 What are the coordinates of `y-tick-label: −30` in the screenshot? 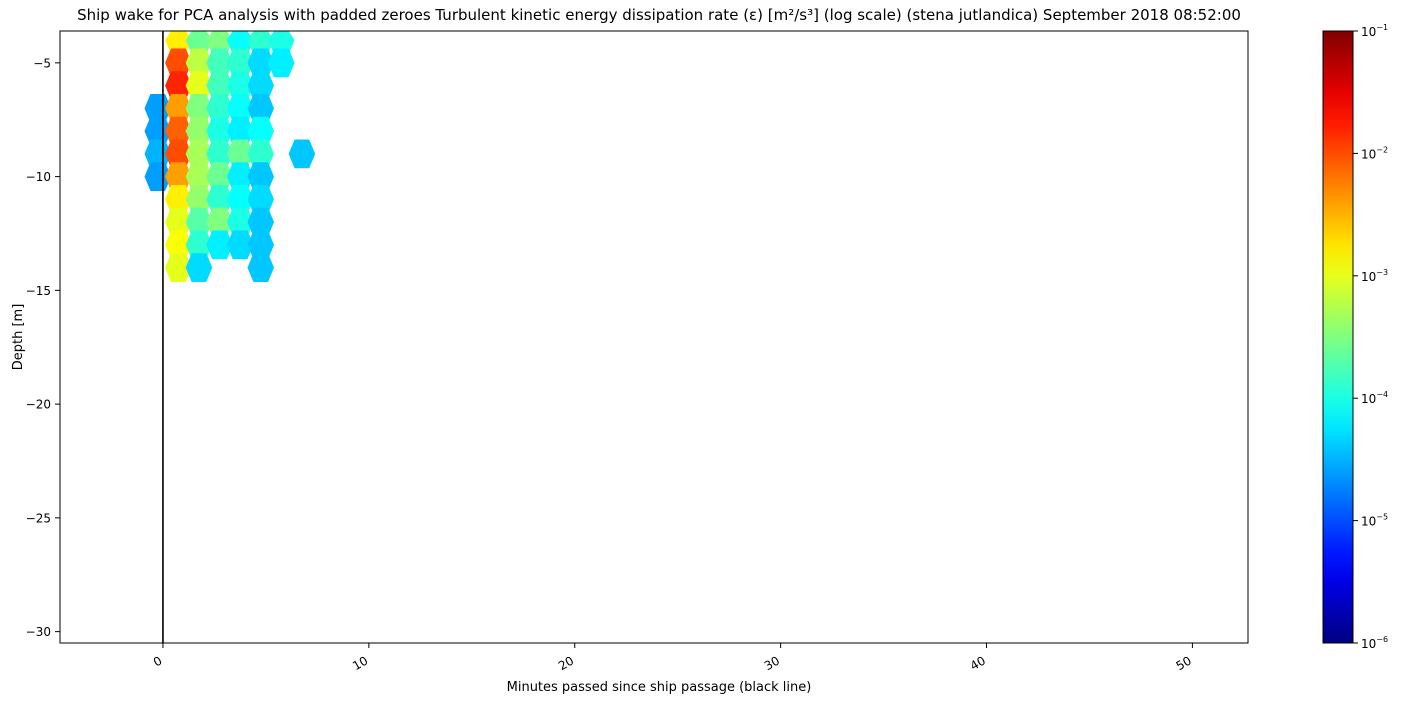 It's located at (38, 632).